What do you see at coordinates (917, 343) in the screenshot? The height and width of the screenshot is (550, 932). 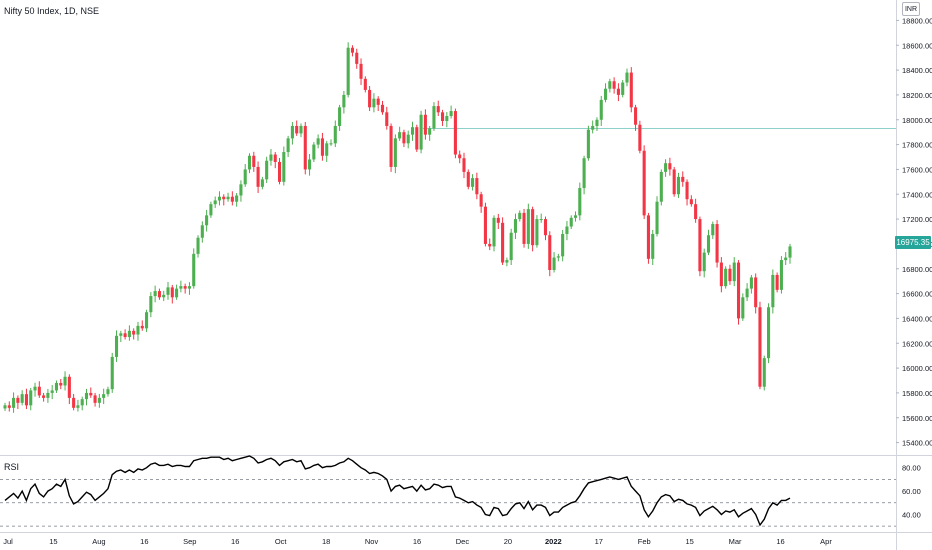 I see `price-tick-label: 16200.00` at bounding box center [917, 343].